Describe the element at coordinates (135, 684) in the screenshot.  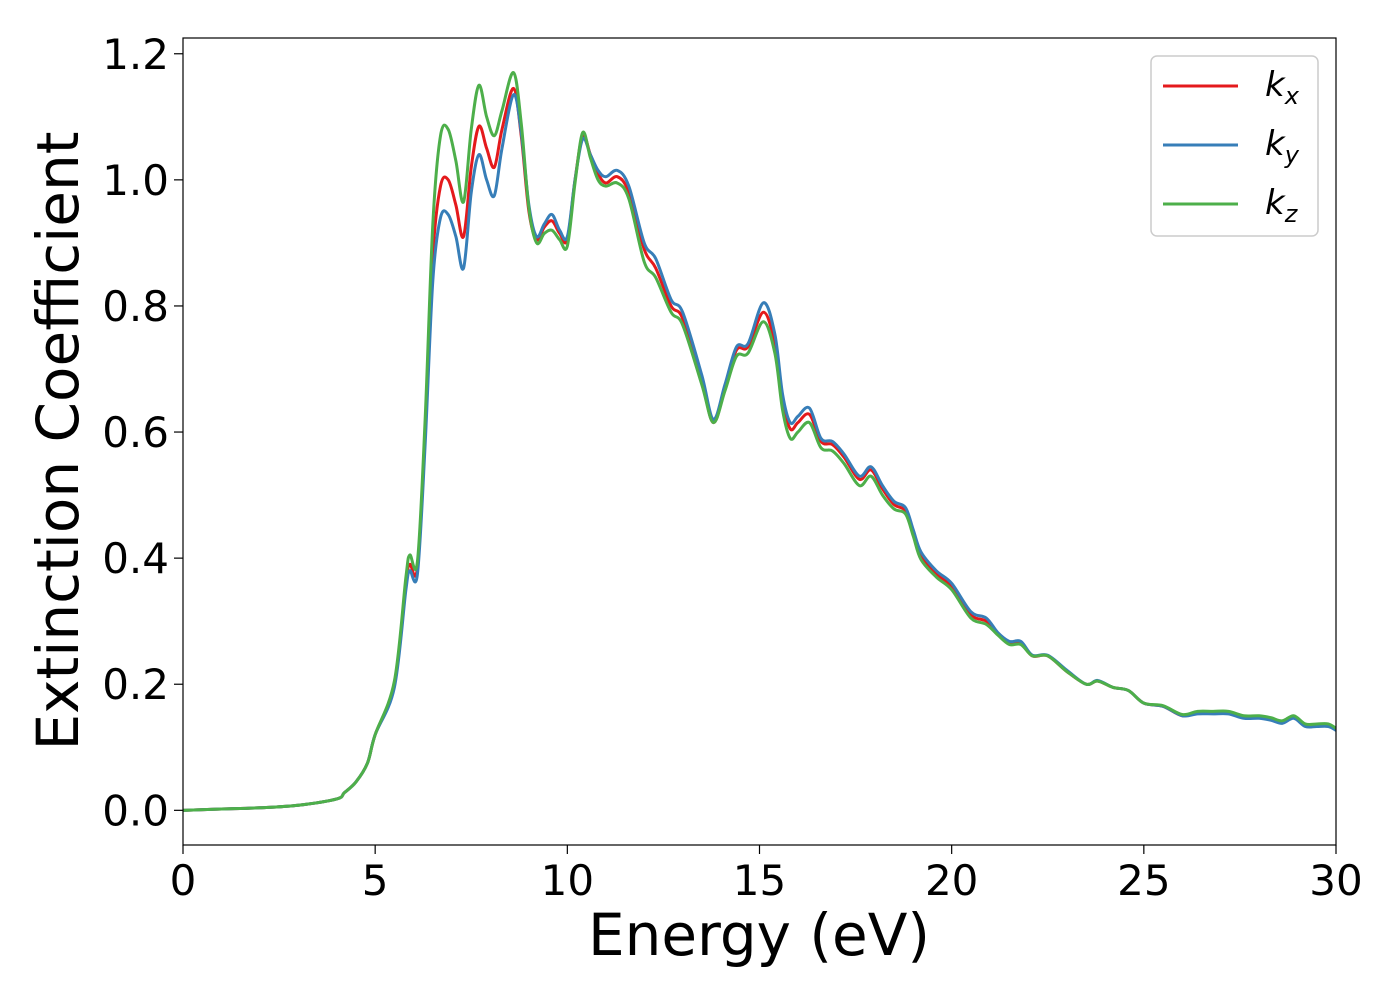
I see `y-tick-label: 0.2` at that location.